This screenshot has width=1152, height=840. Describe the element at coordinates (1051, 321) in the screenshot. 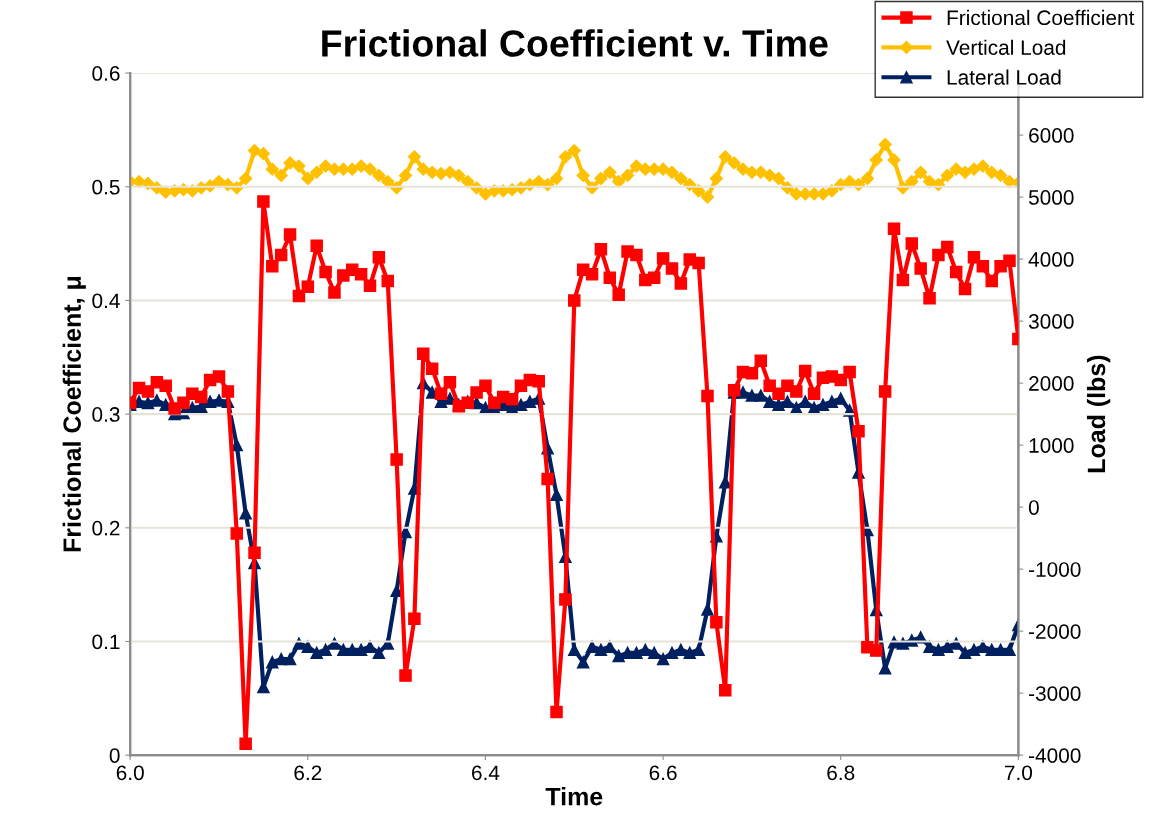

I see `y2-tick-label: 3000` at that location.